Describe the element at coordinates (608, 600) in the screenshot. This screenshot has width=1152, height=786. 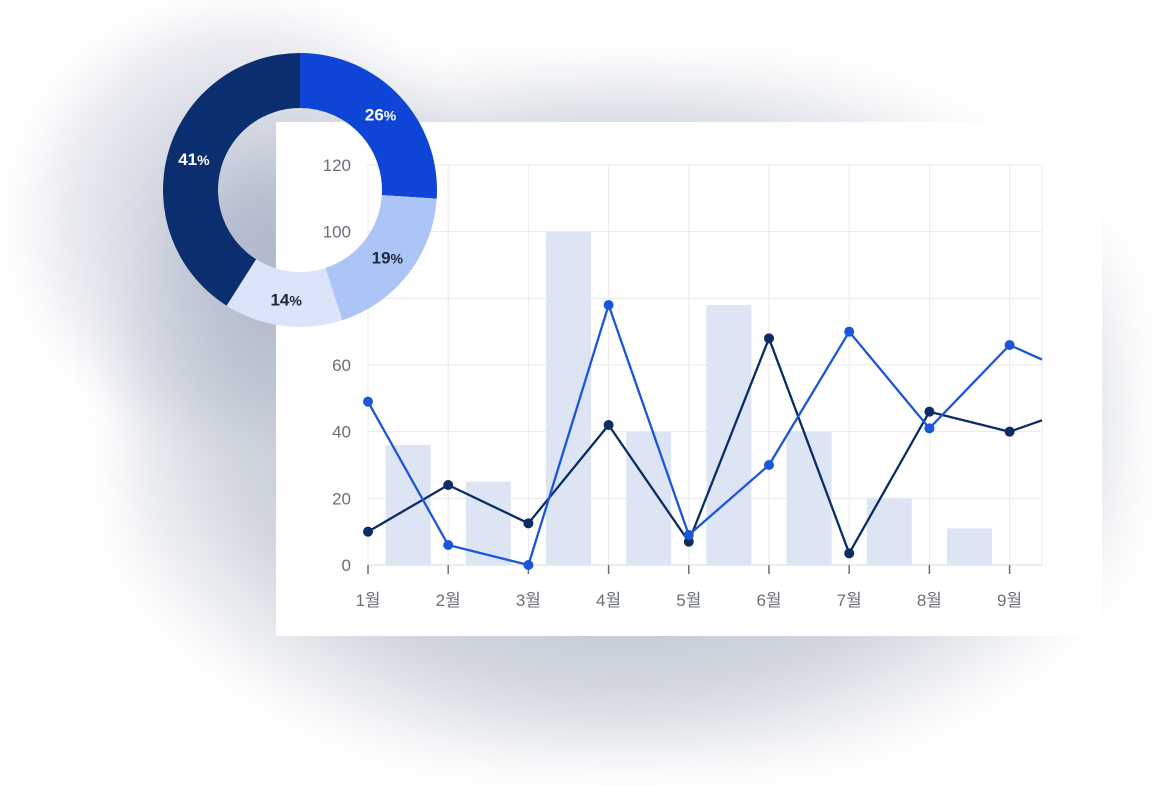
I see `x-tick-label: 4월` at that location.